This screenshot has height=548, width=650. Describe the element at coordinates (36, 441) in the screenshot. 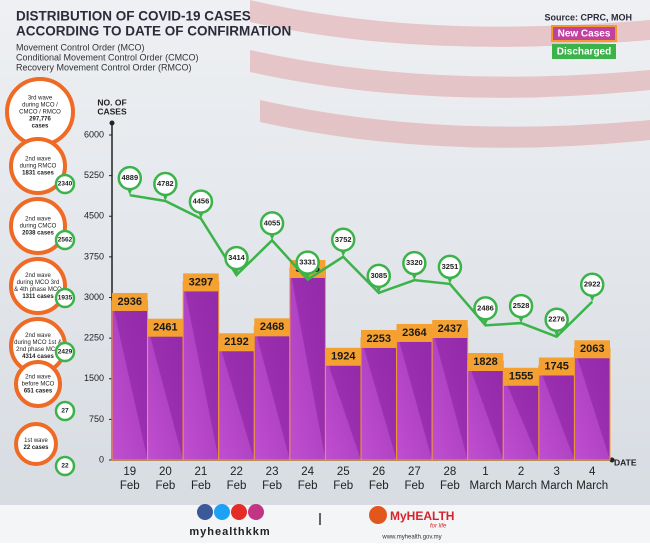

I see `wave-text: 1st wave` at that location.